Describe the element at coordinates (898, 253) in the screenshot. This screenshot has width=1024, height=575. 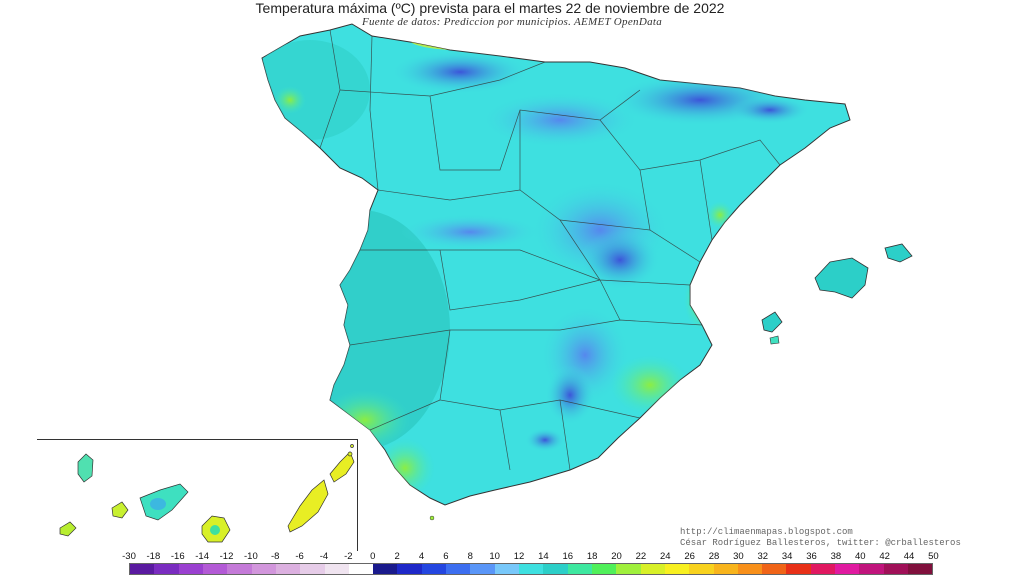
I see `menorca-island` at that location.